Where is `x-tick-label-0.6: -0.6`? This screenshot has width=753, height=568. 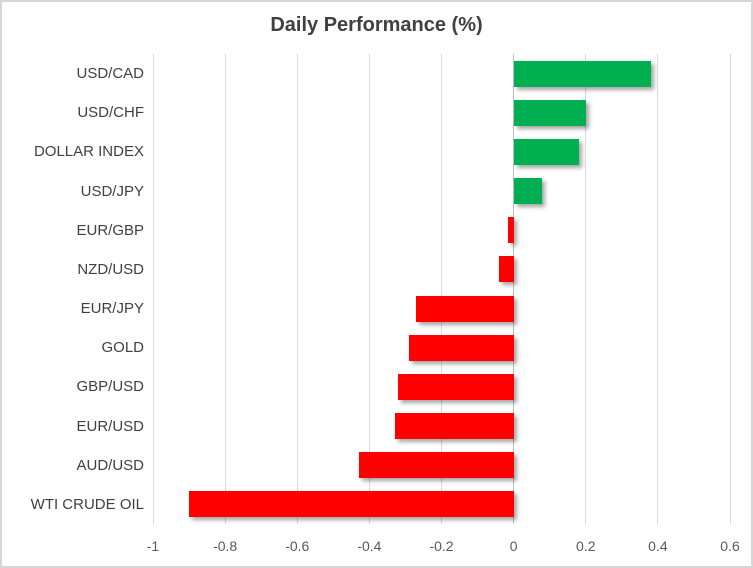
x-tick-label-0.6: -0.6 is located at coordinates (297, 546).